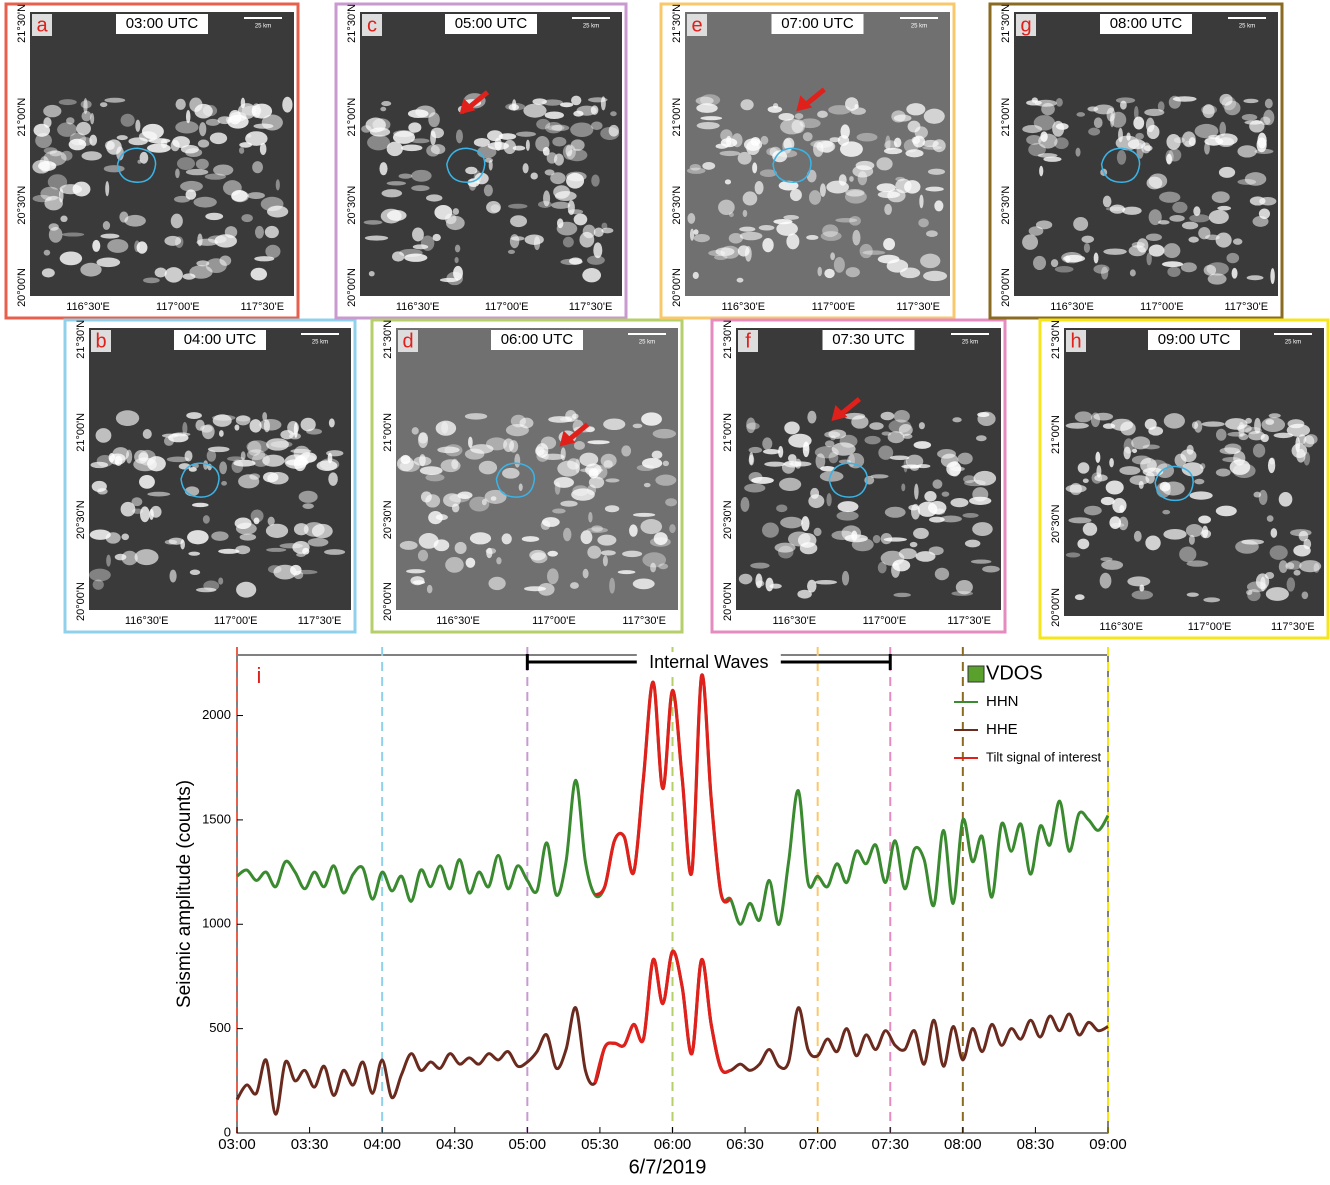 This screenshot has width=1330, height=1185. I want to click on x-tick-label: 04:30, so click(455, 1144).